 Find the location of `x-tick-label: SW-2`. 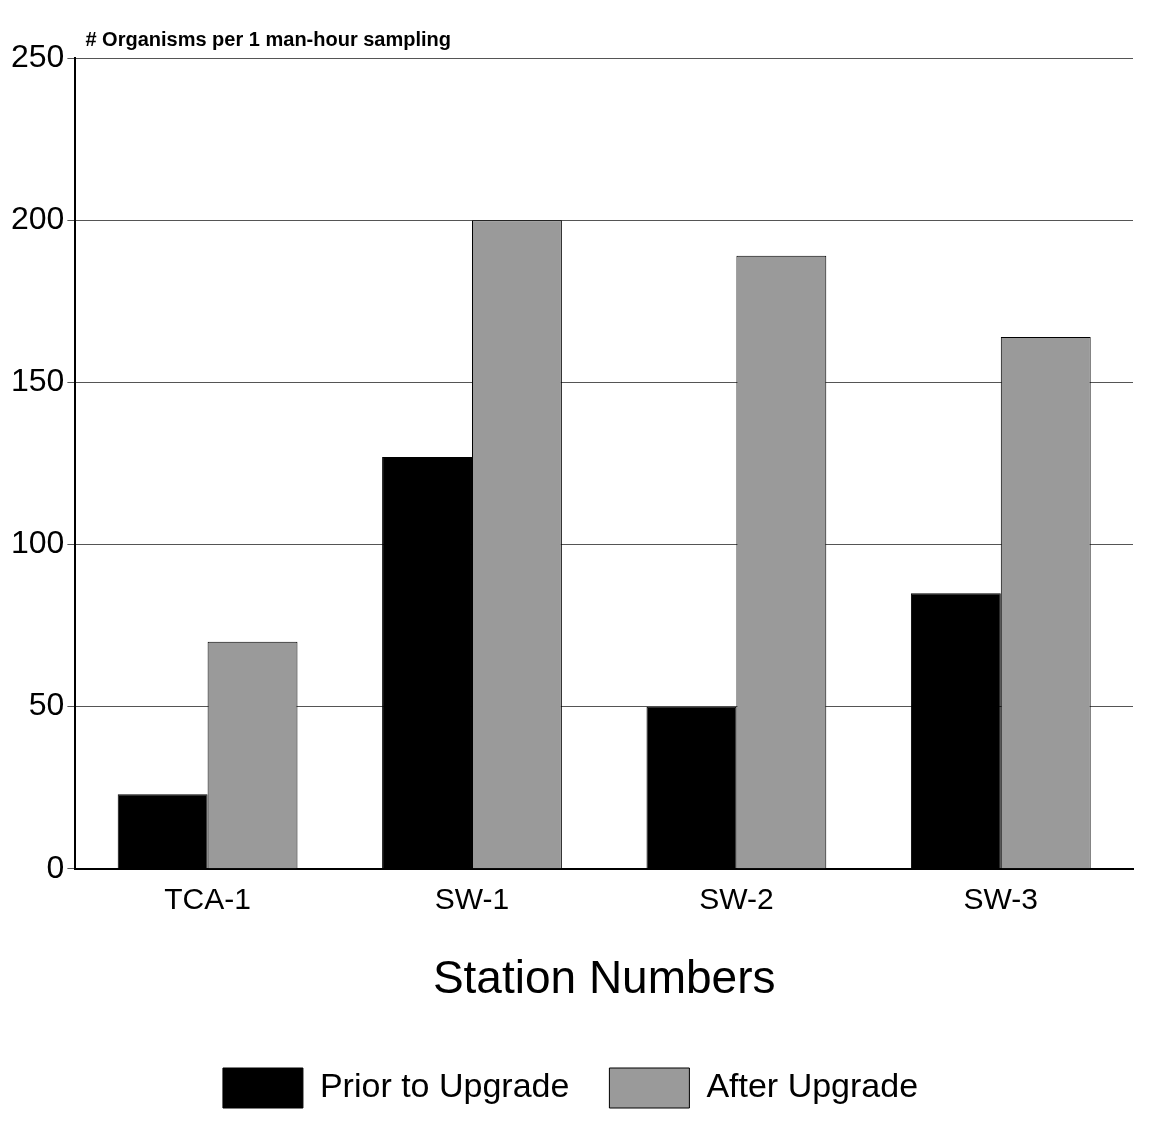

x-tick-label: SW-2 is located at coordinates (736, 899).